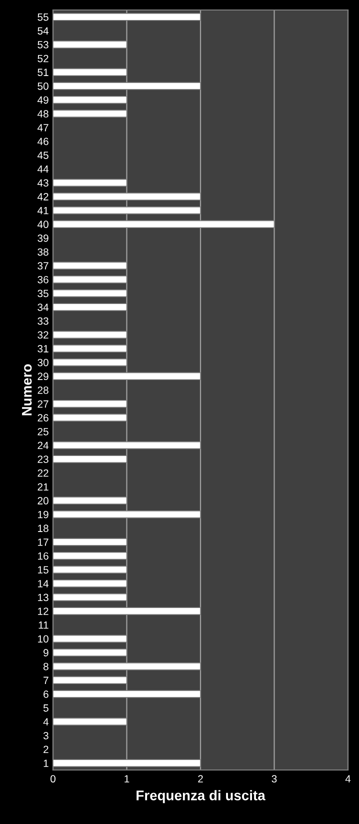  What do you see at coordinates (43, 362) in the screenshot?
I see `y-tick-label: 30` at bounding box center [43, 362].